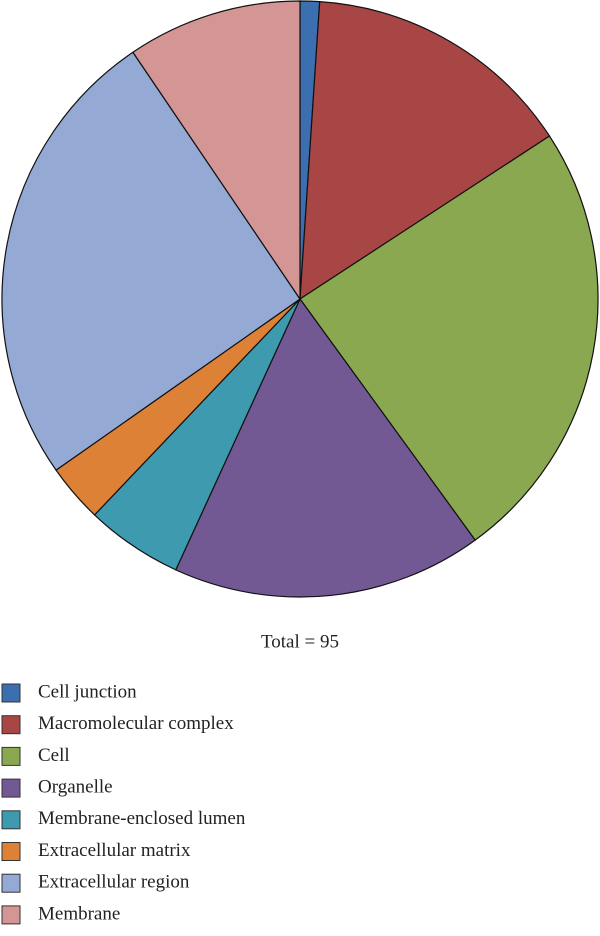 Image resolution: width=600 pixels, height=936 pixels. Describe the element at coordinates (54, 755) in the screenshot. I see `legend-label: Cell` at that location.